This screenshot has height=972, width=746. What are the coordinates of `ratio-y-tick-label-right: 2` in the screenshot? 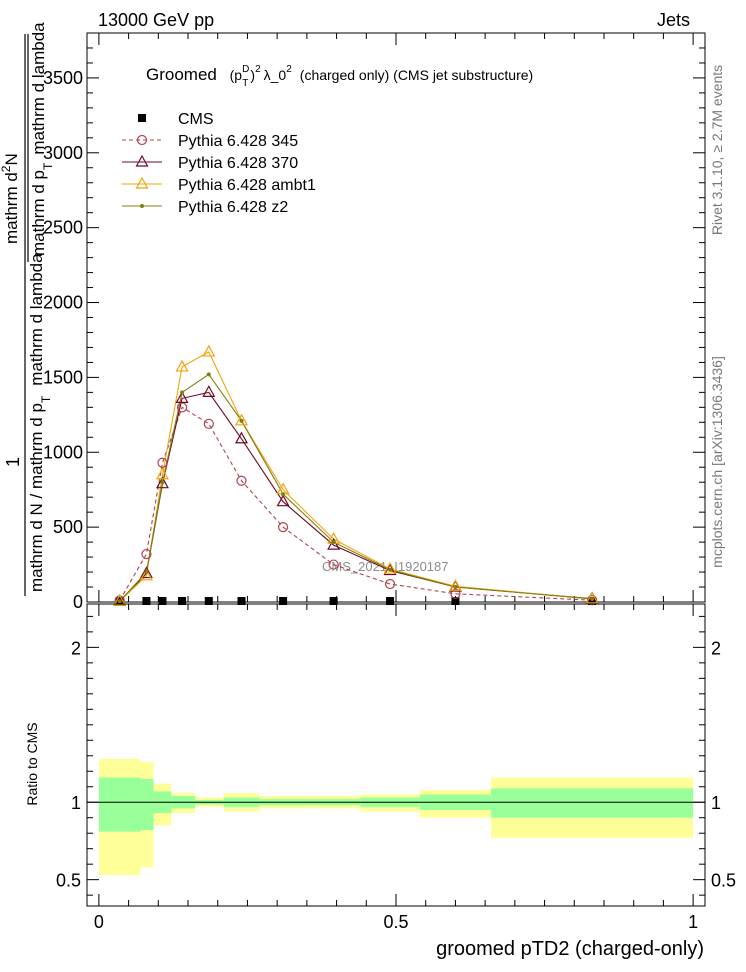 It's located at (716, 648).